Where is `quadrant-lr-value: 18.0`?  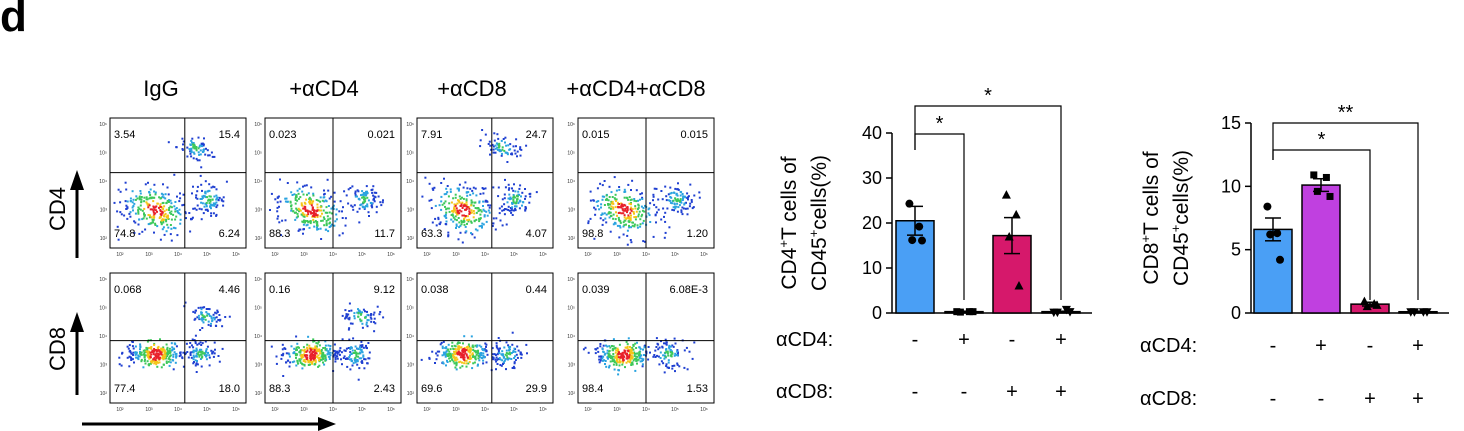
quadrant-lr-value: 18.0 is located at coordinates (229, 389).